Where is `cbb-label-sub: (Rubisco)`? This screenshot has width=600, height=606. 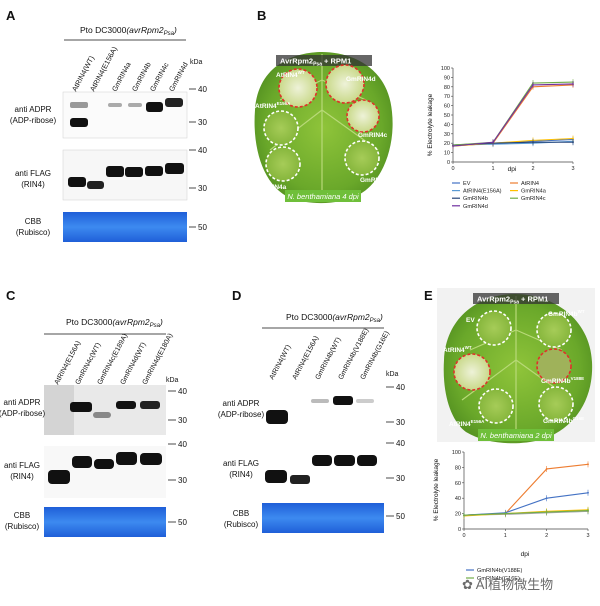
cbb-label-sub: (Rubisco) is located at coordinates (22, 526).